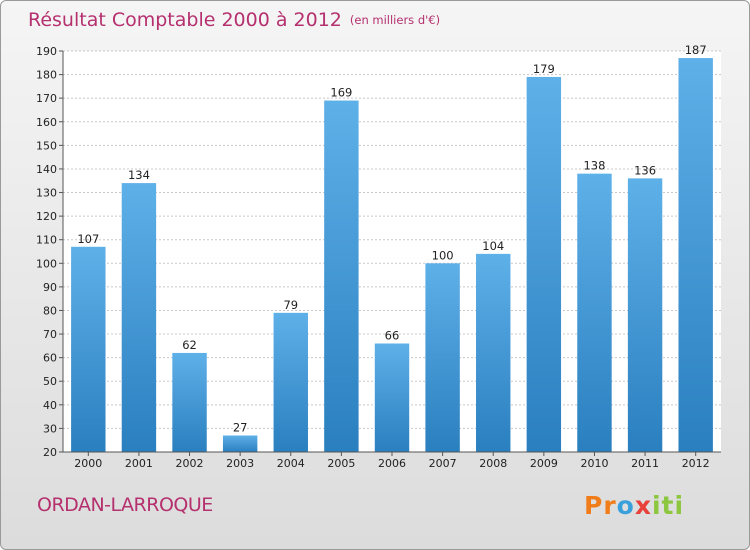 The height and width of the screenshot is (550, 750). What do you see at coordinates (341, 93) in the screenshot?
I see `value-label-2005: 169` at bounding box center [341, 93].